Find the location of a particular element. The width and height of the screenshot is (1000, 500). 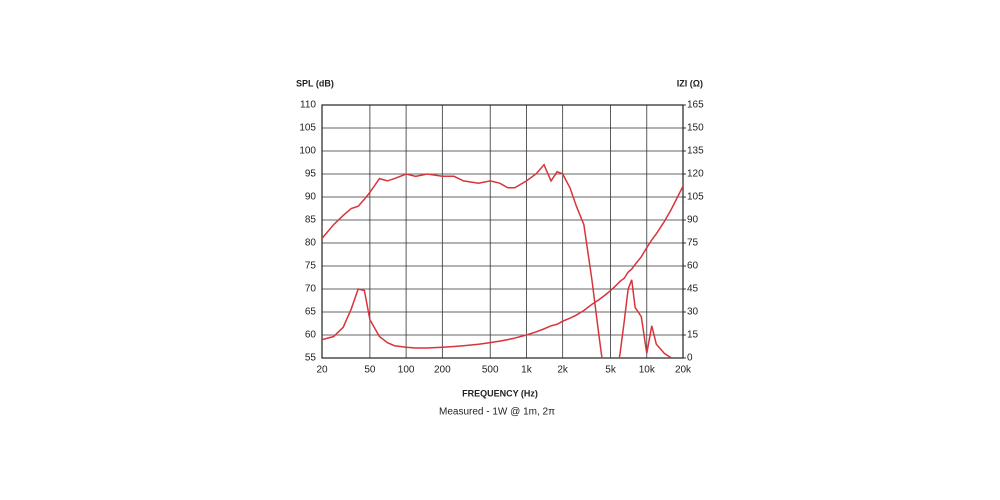

x-tick-label: 2k is located at coordinates (563, 370).